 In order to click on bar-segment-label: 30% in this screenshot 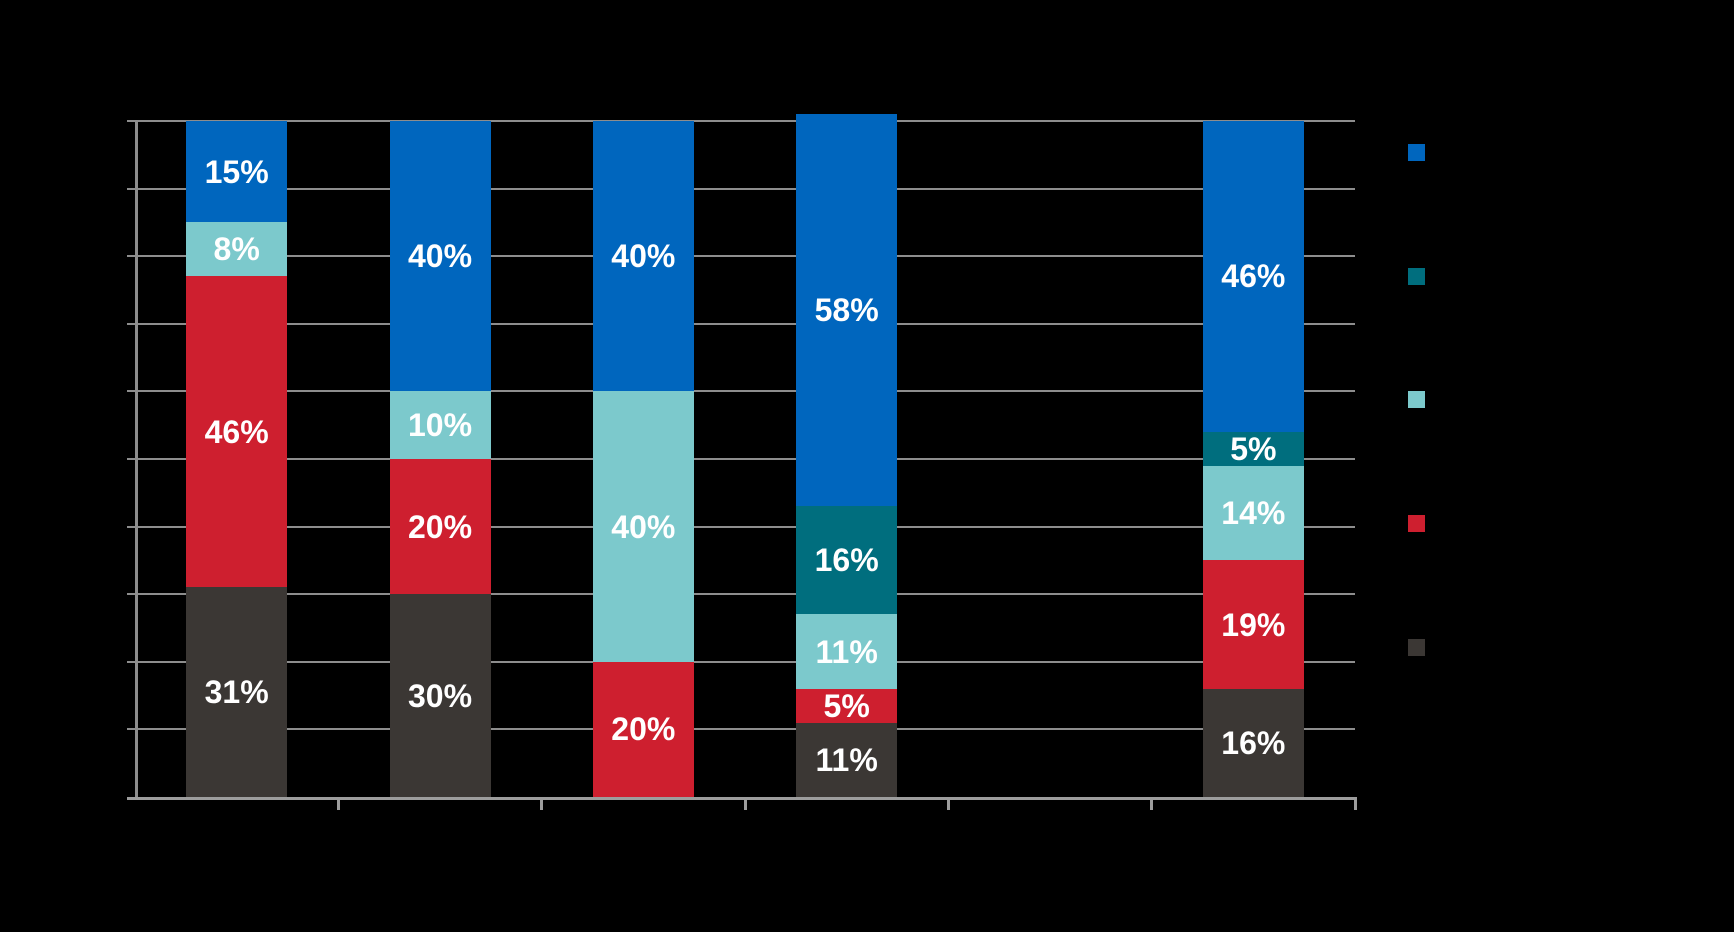, I will do `click(440, 695)`.